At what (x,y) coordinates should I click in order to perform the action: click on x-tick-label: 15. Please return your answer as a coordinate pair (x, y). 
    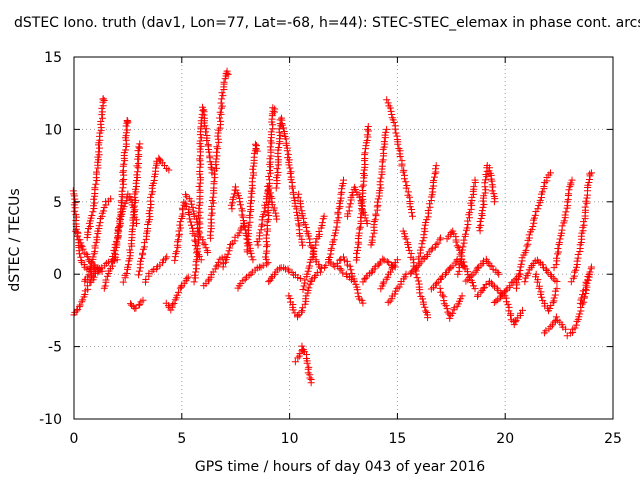
    Looking at the image, I should click on (397, 439).